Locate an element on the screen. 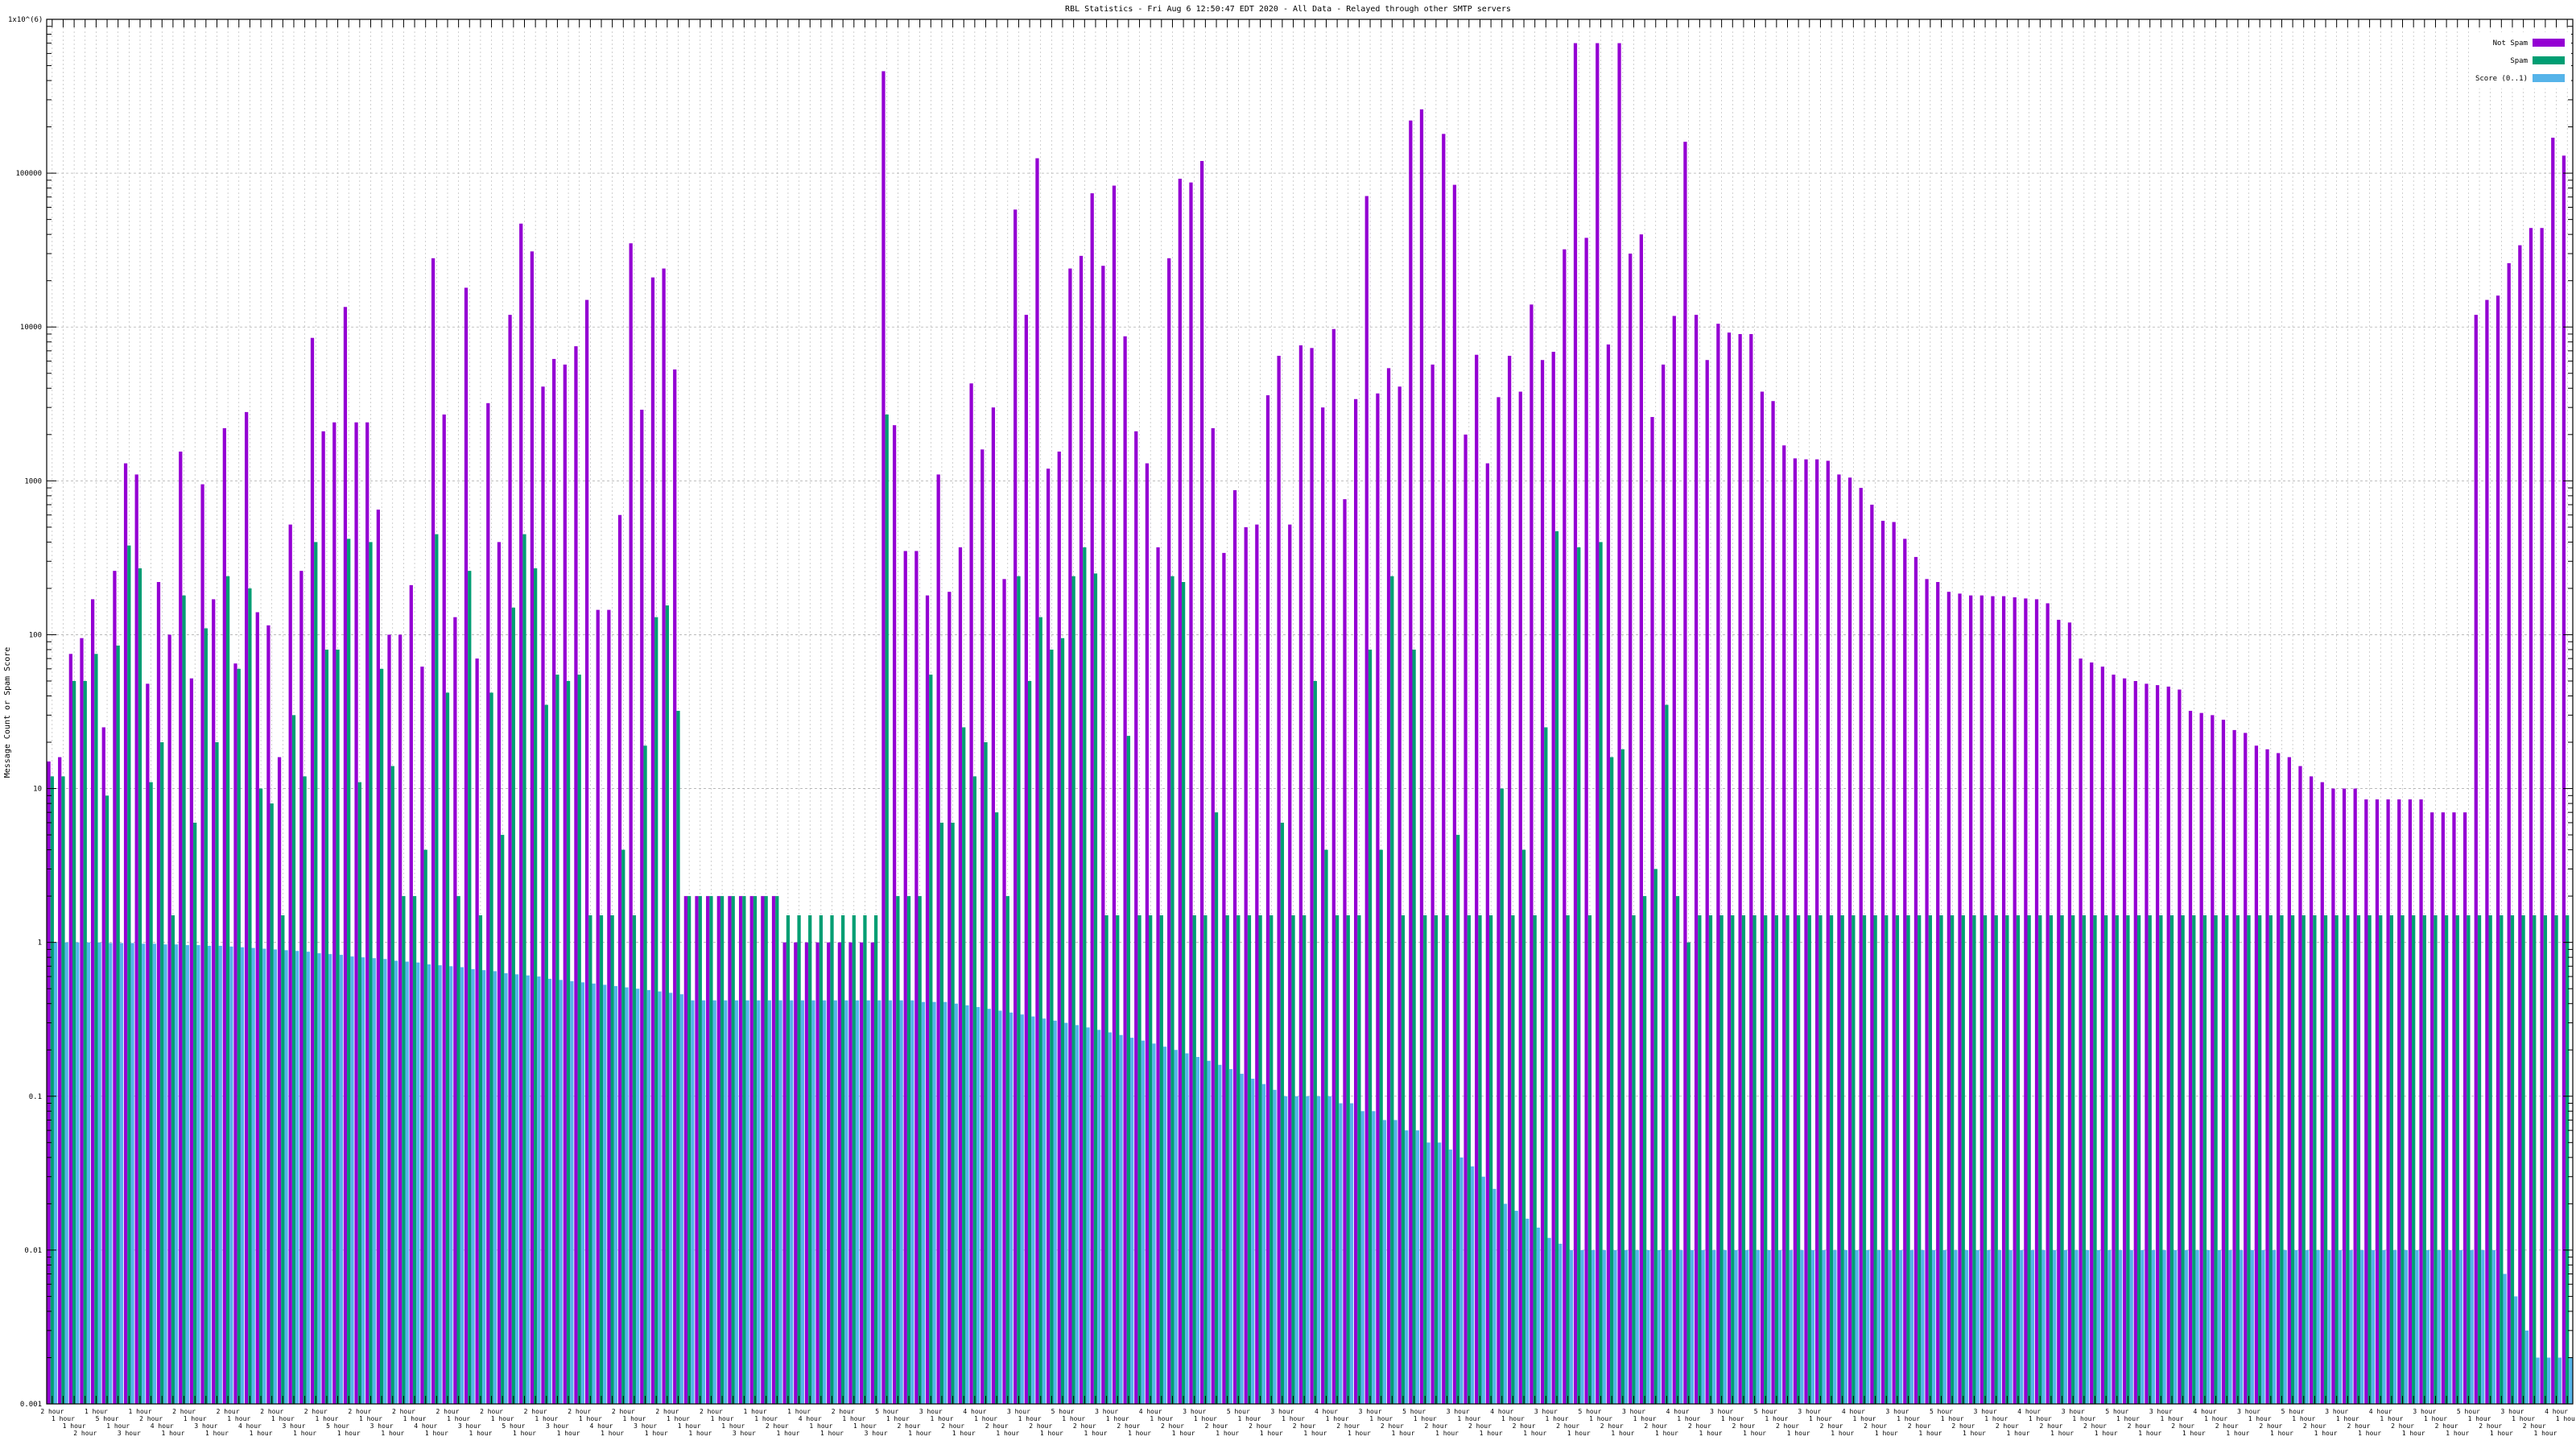  y-tick-label: 1 is located at coordinates (40, 943).